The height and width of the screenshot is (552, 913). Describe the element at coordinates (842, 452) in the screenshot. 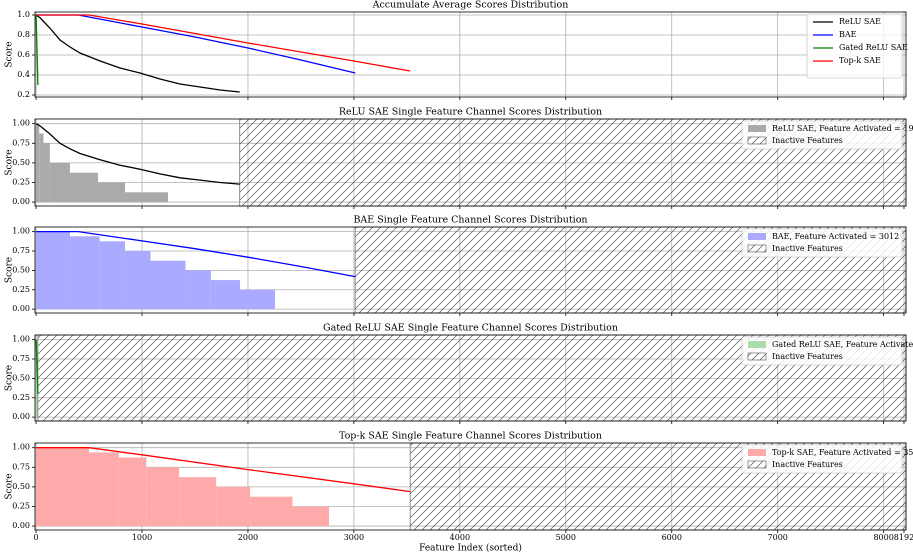

I see `legend-label: Top-k SAE, Feature Activated = 3531` at that location.